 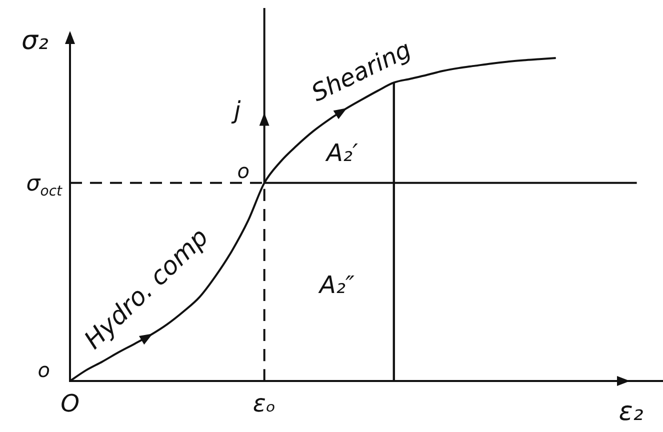 What do you see at coordinates (236, 110) in the screenshot?
I see `annotation: j` at bounding box center [236, 110].